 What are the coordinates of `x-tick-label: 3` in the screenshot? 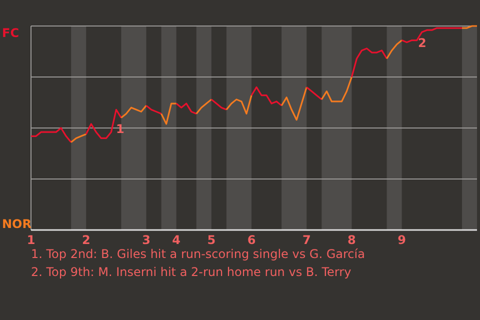 It's located at (146, 240).